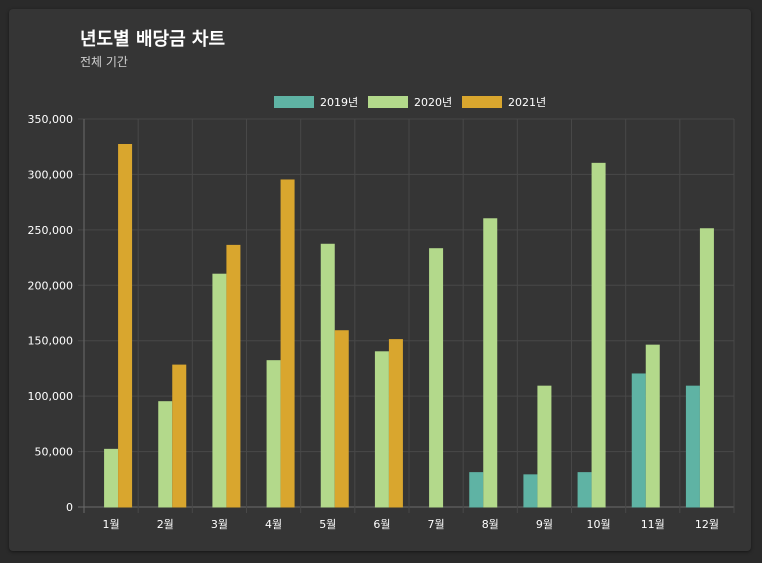 The width and height of the screenshot is (762, 563). What do you see at coordinates (433, 102) in the screenshot?
I see `legend-label: 2020년` at bounding box center [433, 102].